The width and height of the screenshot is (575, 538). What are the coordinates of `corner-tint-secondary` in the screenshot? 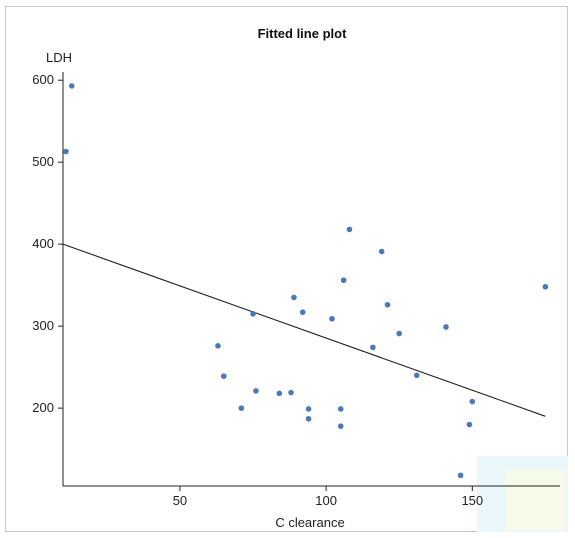 It's located at (535, 500).